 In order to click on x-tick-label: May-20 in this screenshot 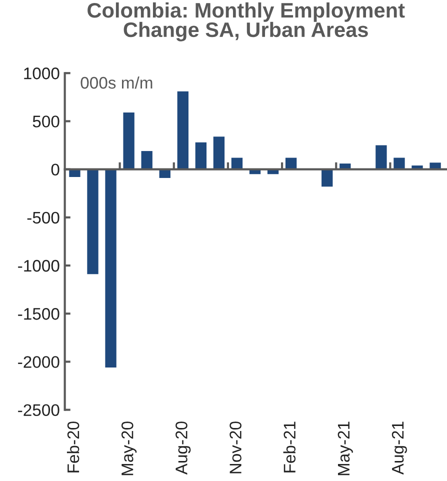, I will do `click(129, 449)`.